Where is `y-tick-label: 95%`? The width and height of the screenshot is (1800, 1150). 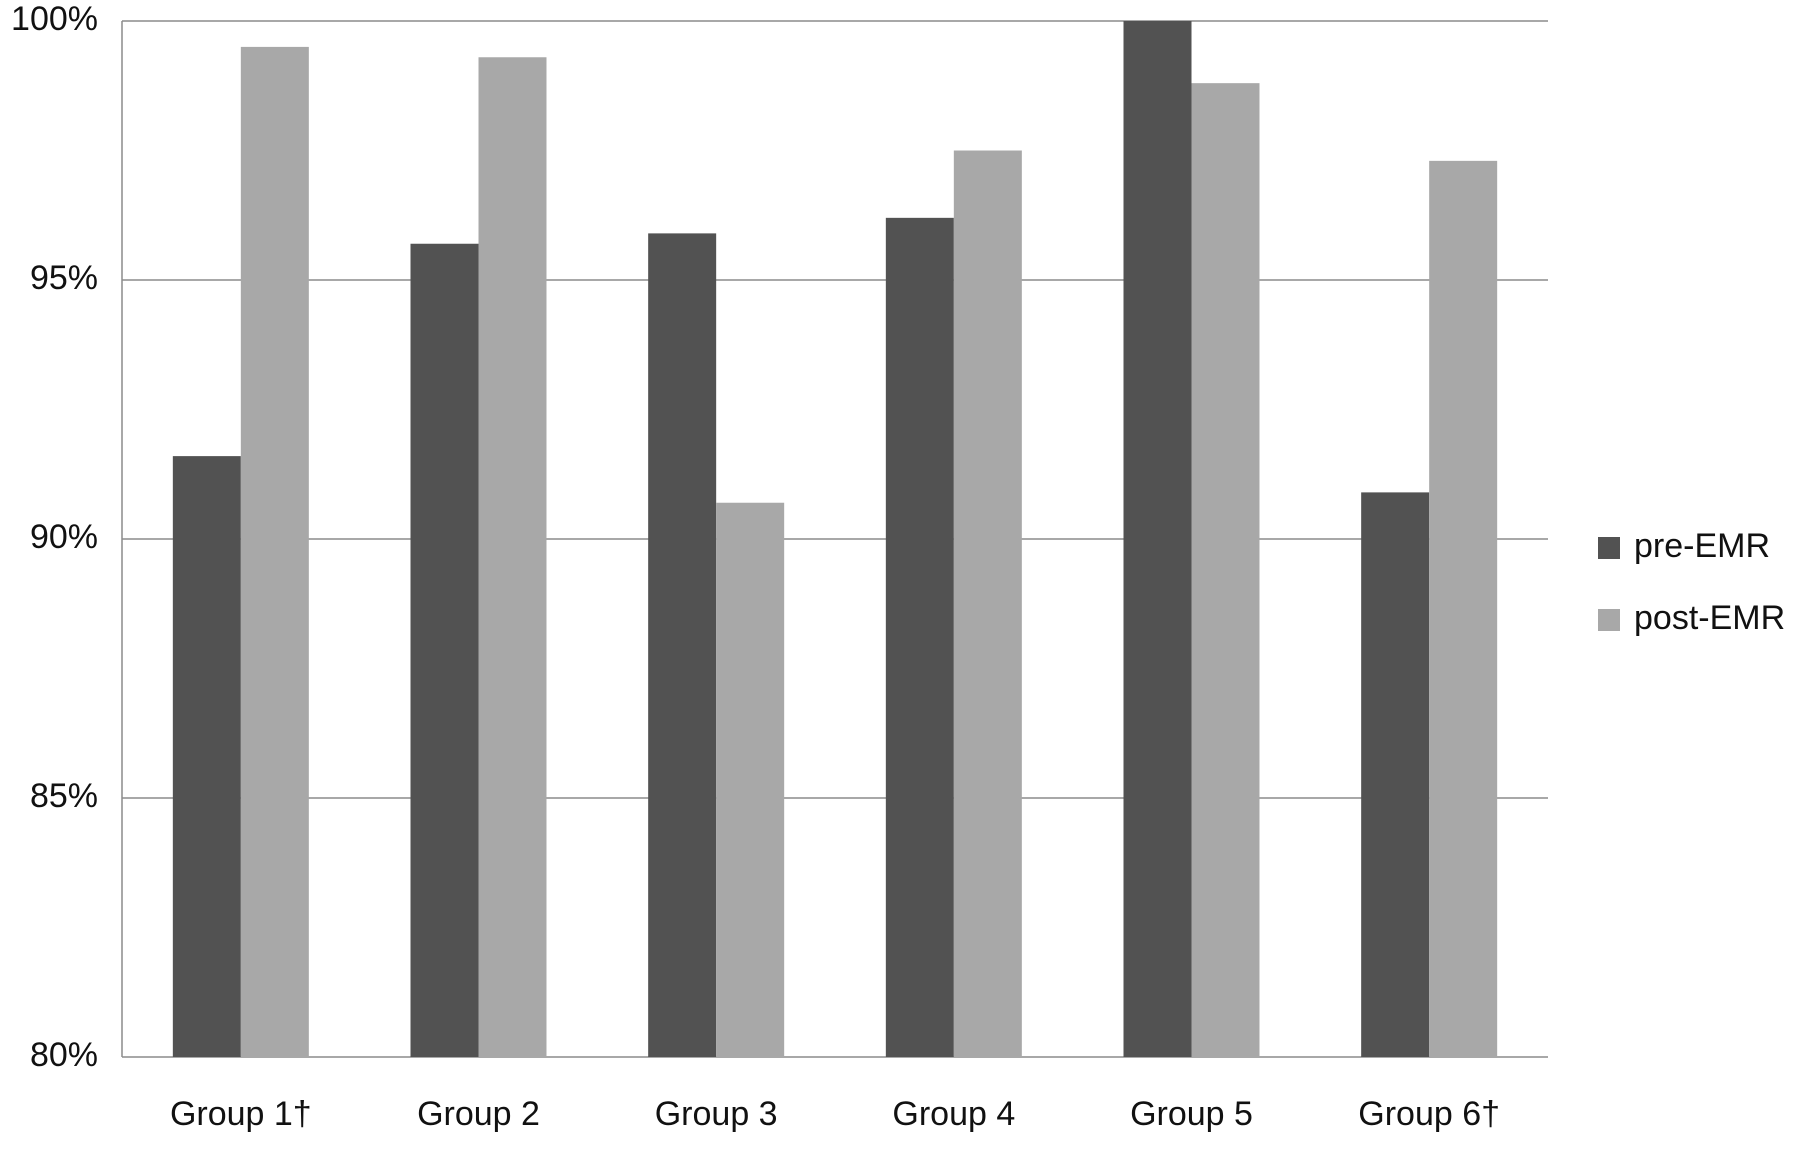
y-tick-label: 95% is located at coordinates (64, 278).